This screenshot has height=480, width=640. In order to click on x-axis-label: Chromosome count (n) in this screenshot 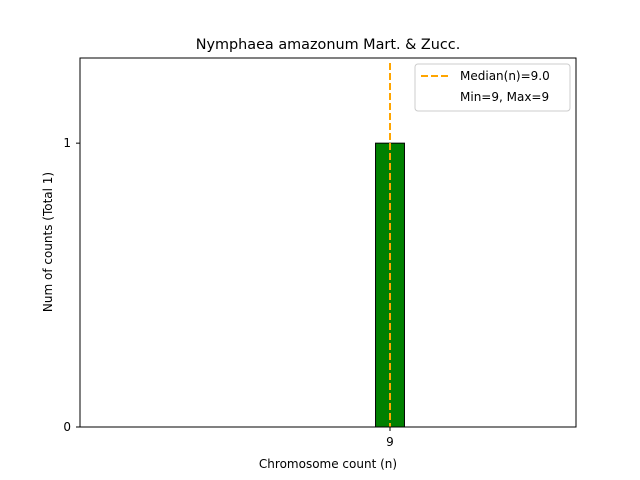, I will do `click(328, 464)`.